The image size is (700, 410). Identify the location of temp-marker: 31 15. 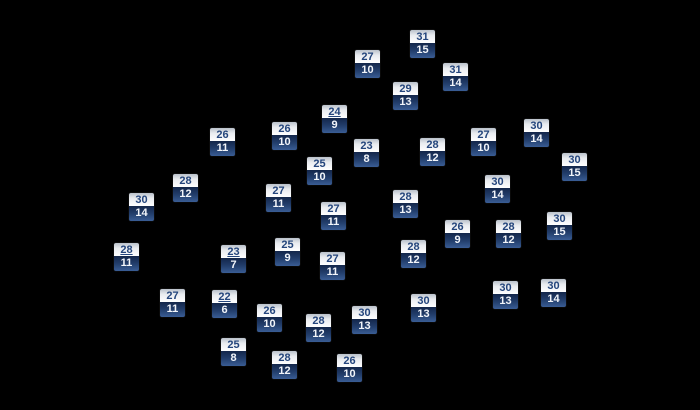
(422, 44).